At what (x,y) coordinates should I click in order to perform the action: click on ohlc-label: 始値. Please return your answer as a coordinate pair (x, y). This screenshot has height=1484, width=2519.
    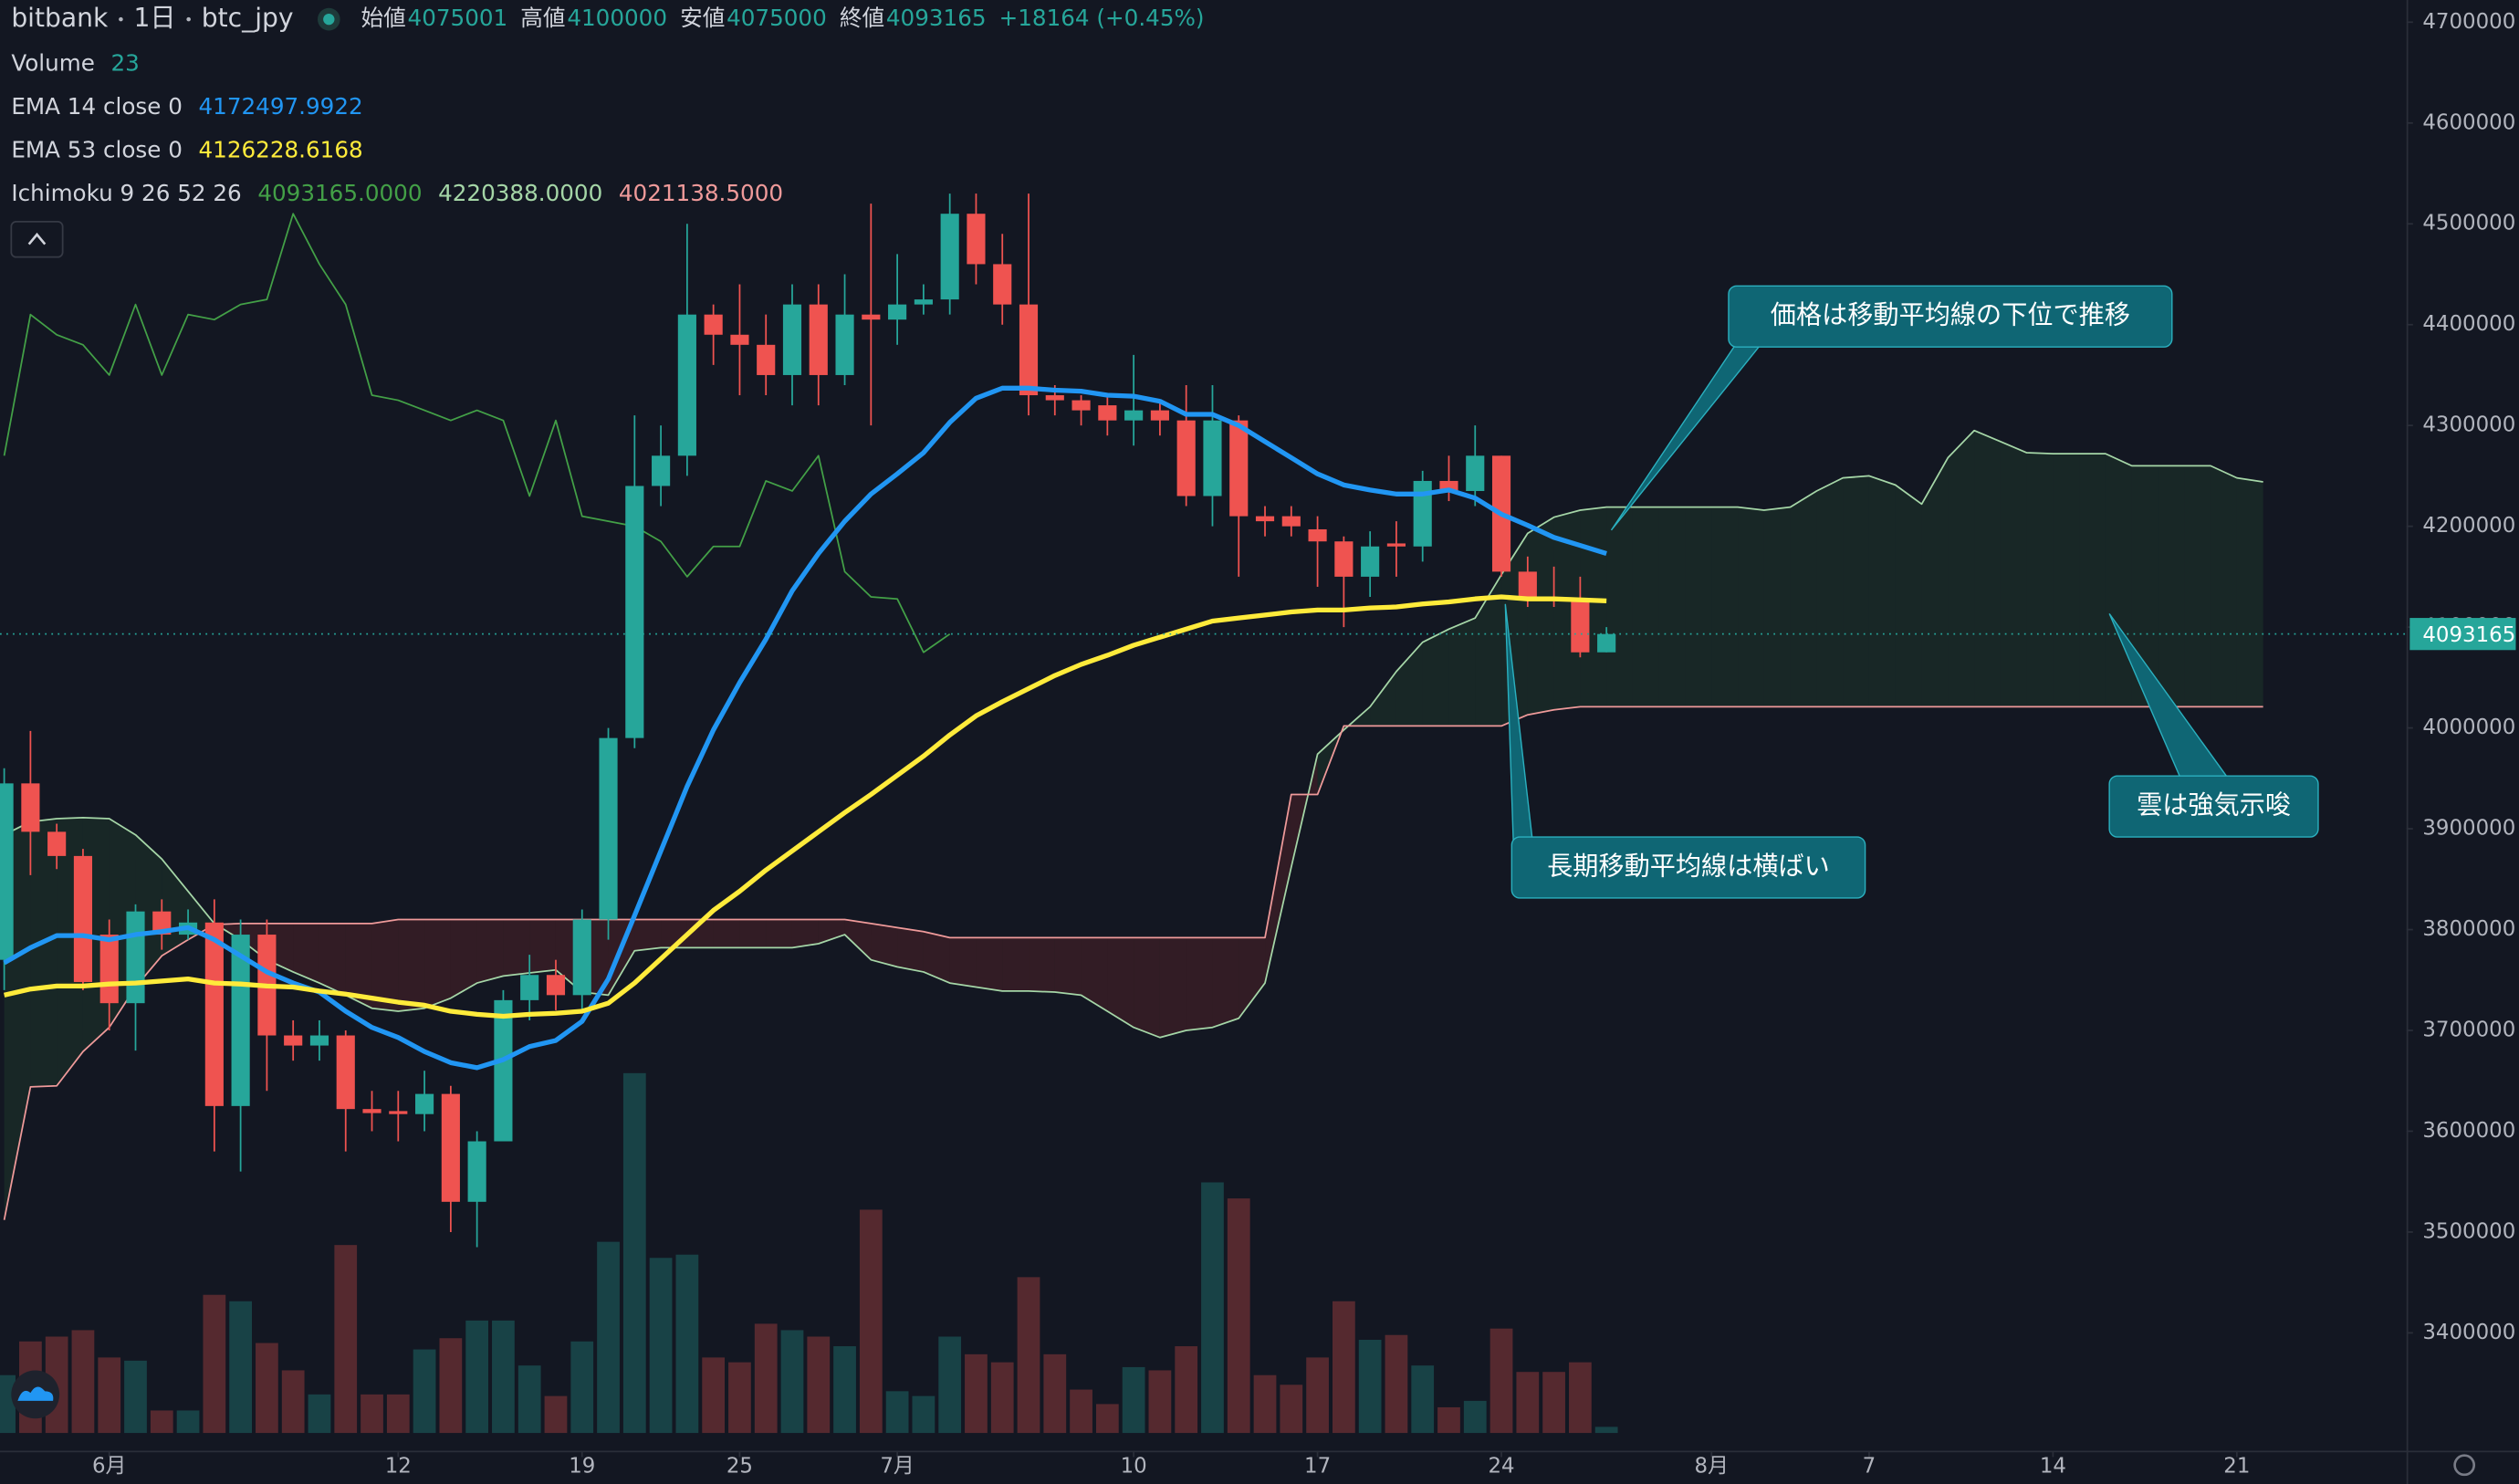
    Looking at the image, I should click on (383, 18).